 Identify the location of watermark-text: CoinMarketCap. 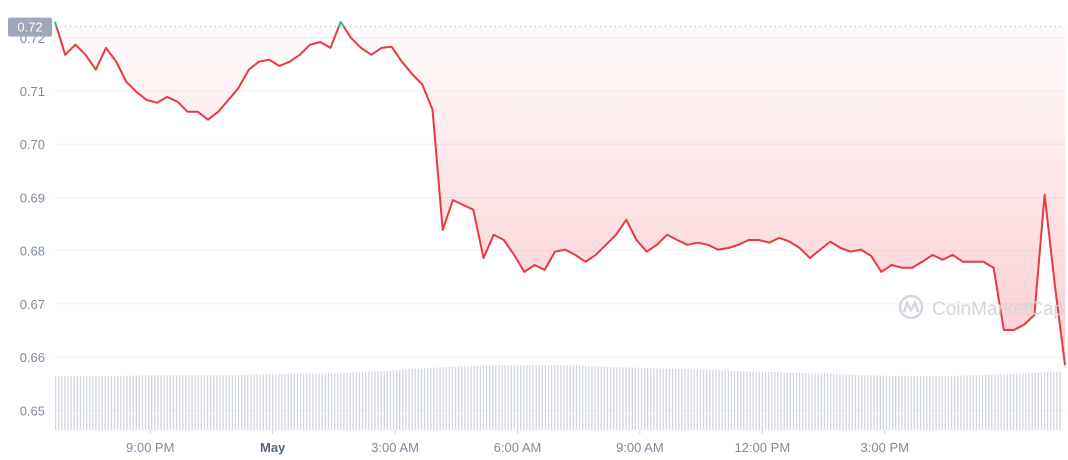
(998, 309).